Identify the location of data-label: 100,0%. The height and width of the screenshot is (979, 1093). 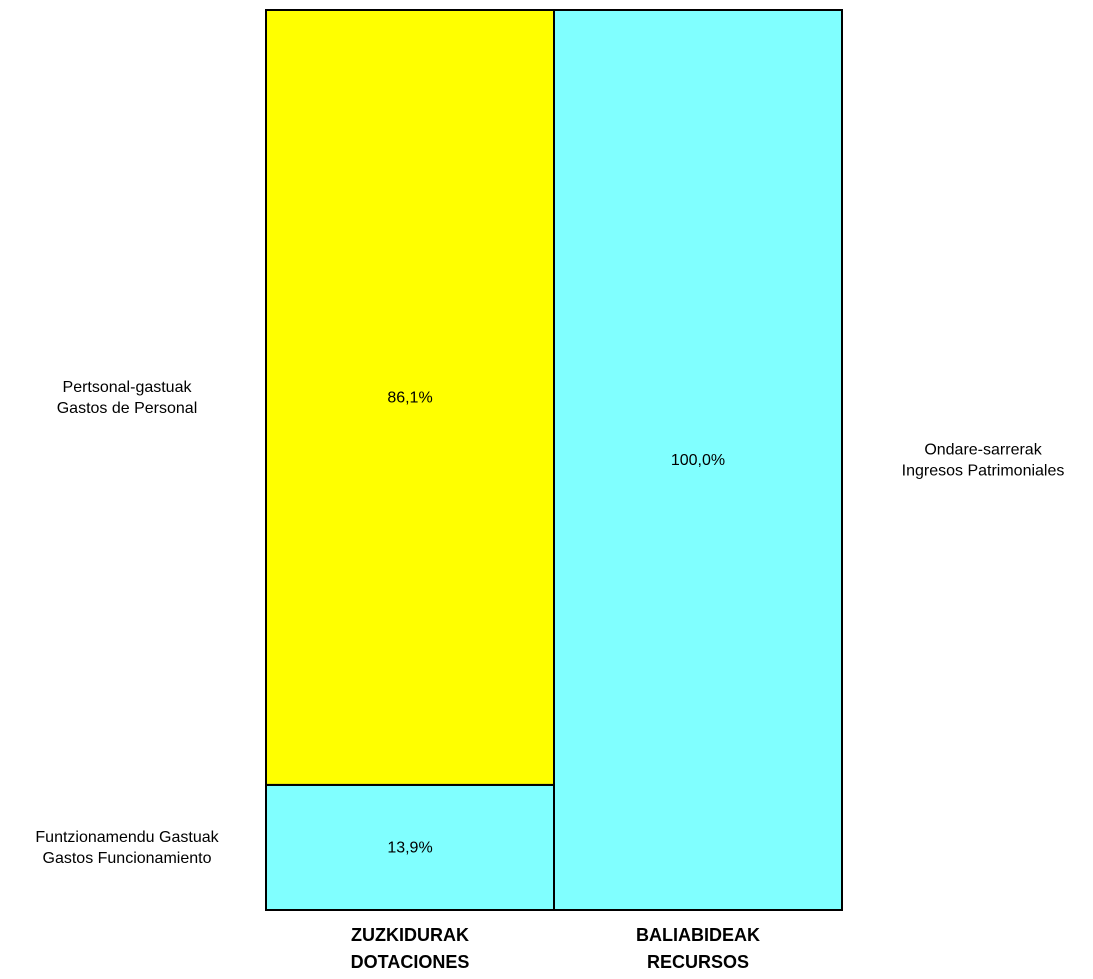
(698, 460).